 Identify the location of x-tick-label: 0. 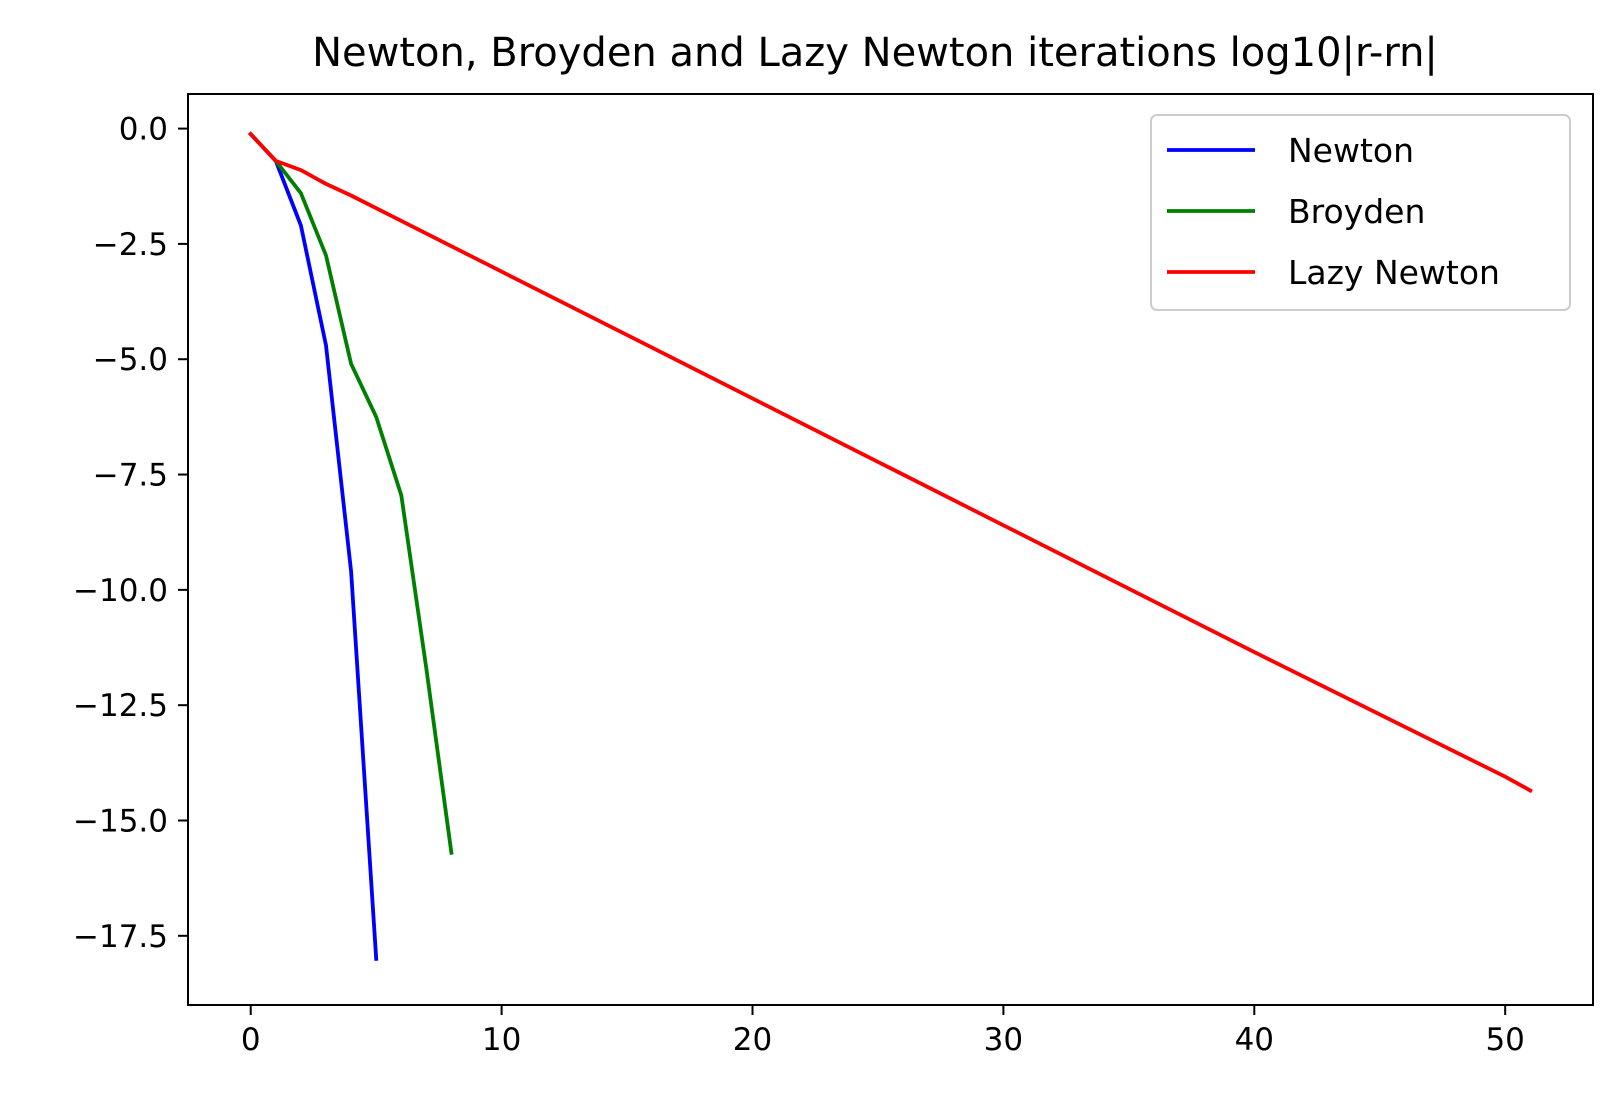
(251, 1040).